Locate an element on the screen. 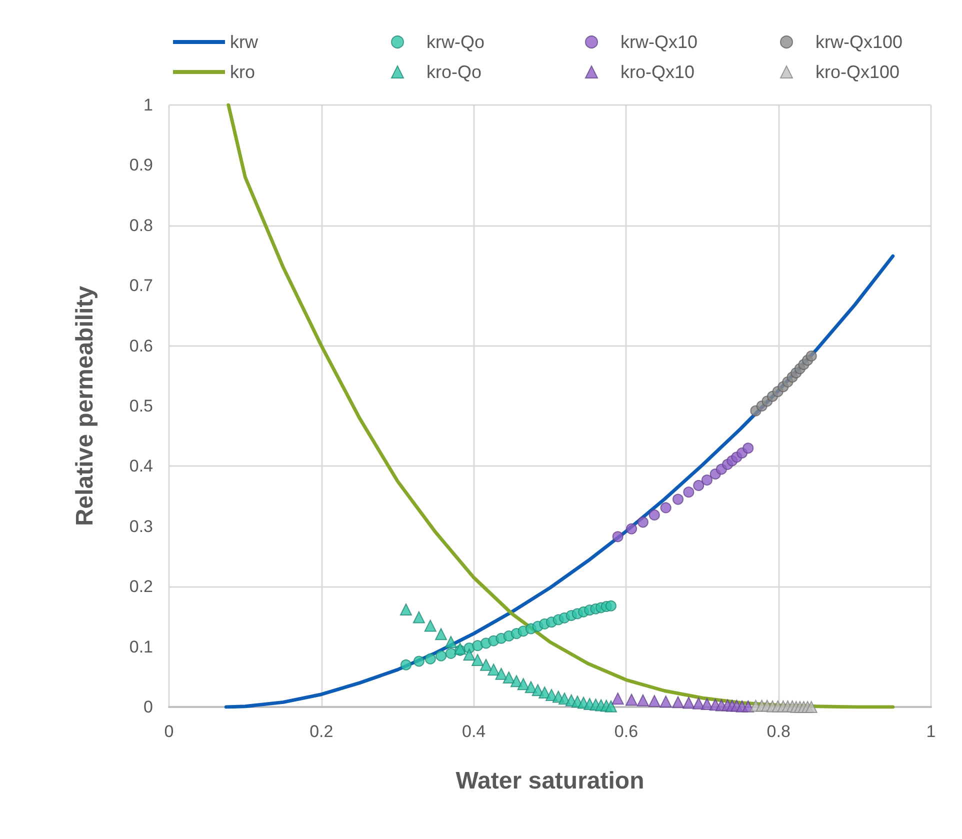 The image size is (962, 839). x-tick-label: 0.6 is located at coordinates (626, 731).